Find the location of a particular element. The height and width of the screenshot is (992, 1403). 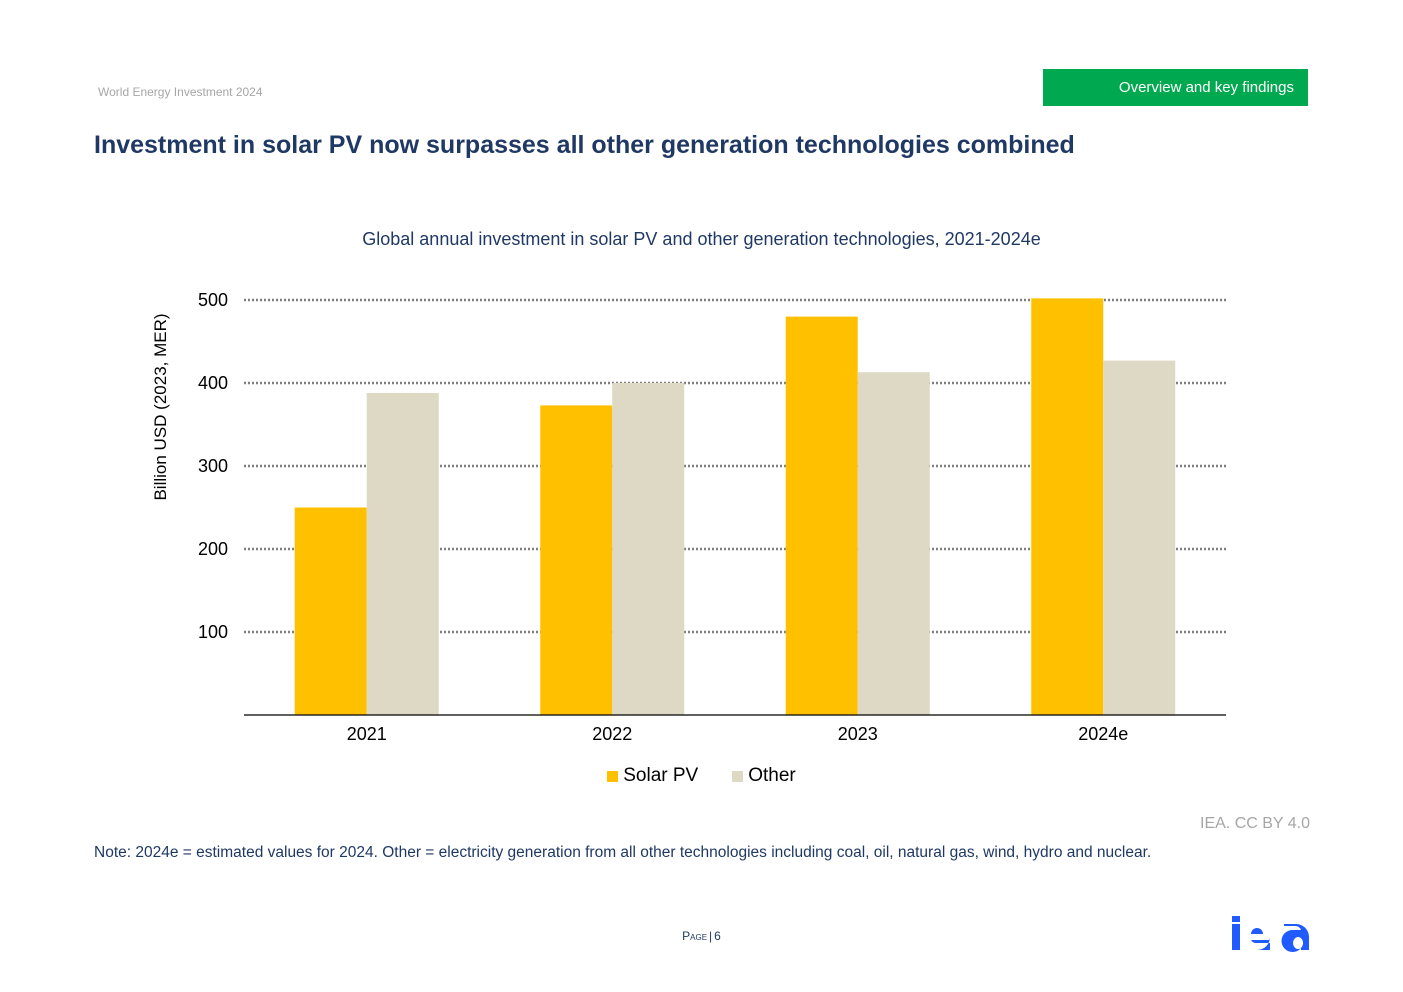

x-tick-label: 2023 is located at coordinates (858, 734).